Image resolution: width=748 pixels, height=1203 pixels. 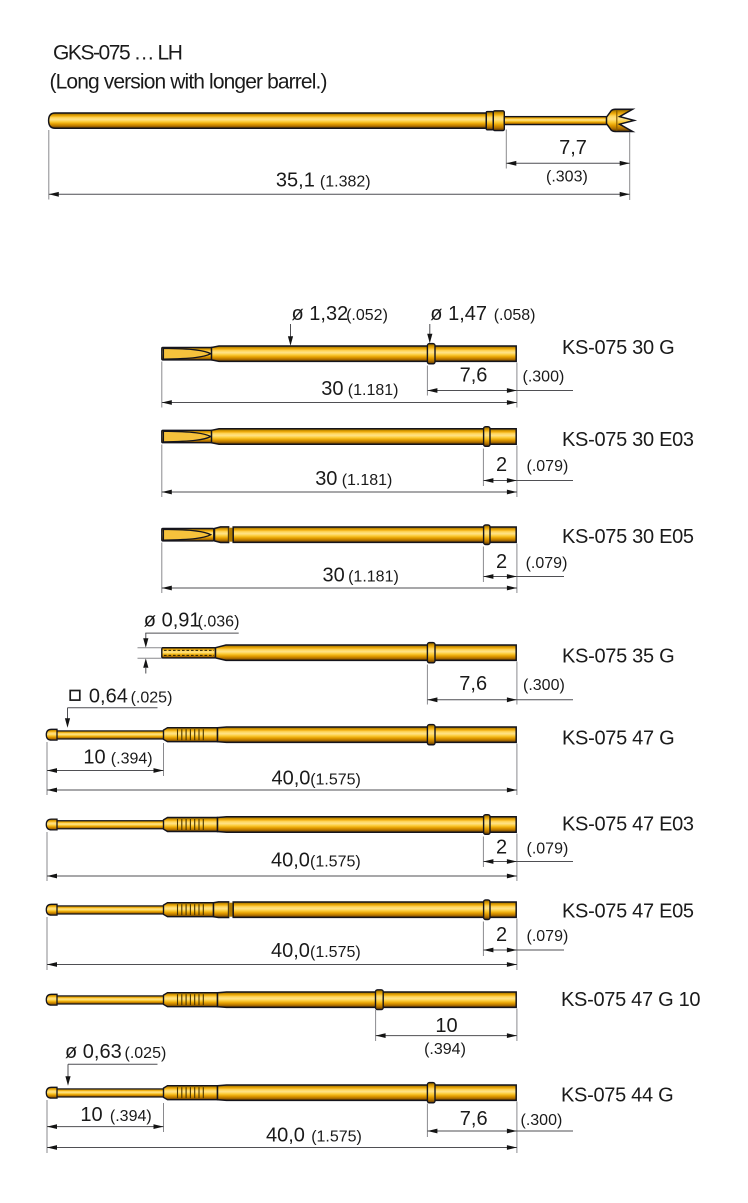 I want to click on svg-text: KS-075 47 E05, so click(x=628, y=911).